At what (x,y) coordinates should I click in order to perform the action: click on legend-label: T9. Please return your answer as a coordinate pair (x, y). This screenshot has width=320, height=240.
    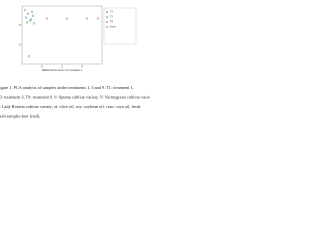
    Looking at the image, I should click on (111, 22).